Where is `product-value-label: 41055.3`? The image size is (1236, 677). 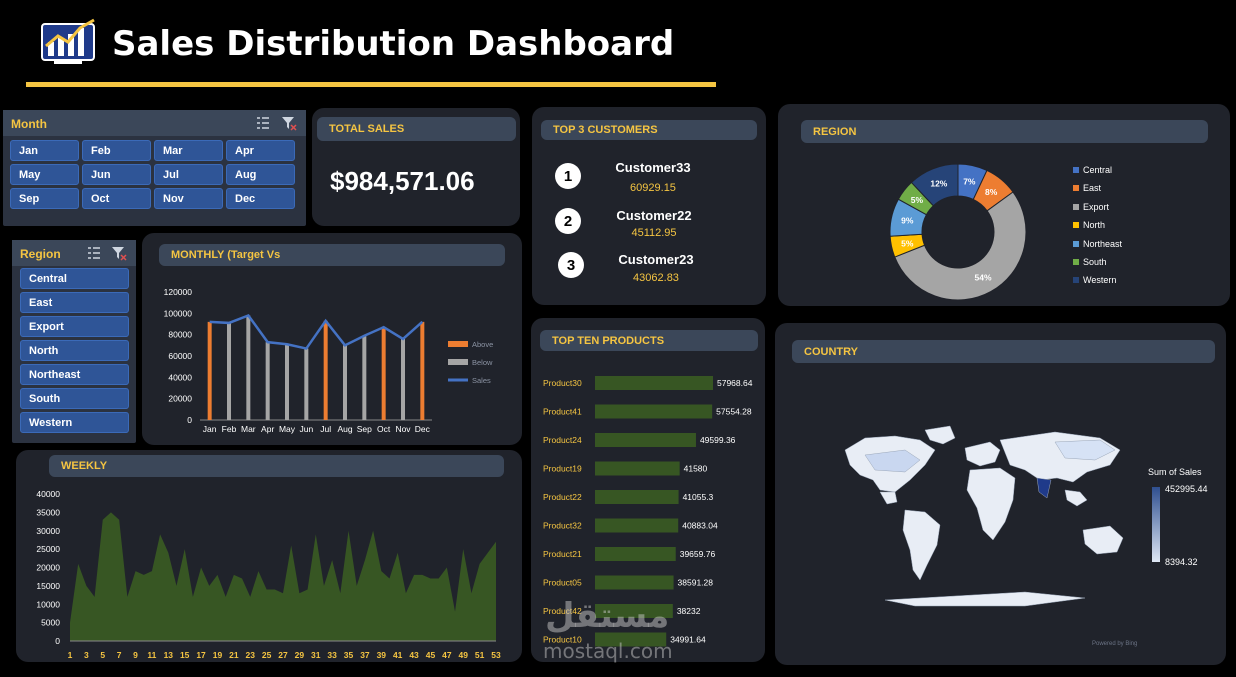
product-value-label: 41055.3 is located at coordinates (698, 497).